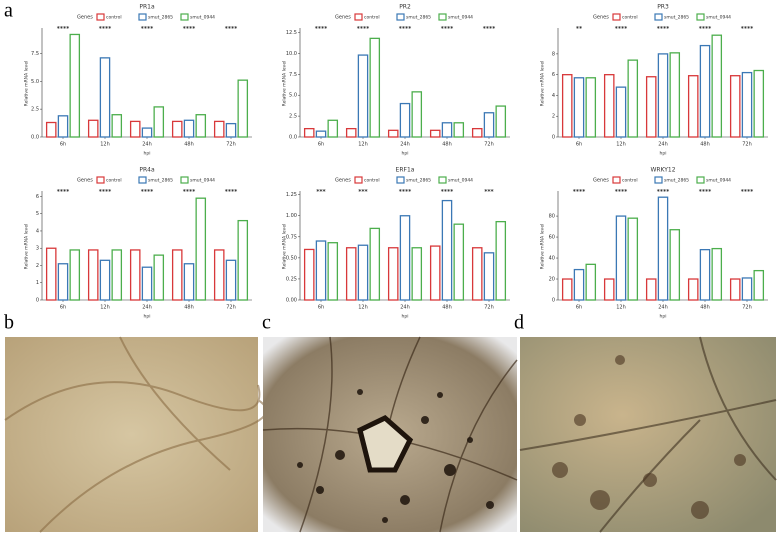  Describe the element at coordinates (293, 75) in the screenshot. I see `y-tick-label: 7.5` at that location.